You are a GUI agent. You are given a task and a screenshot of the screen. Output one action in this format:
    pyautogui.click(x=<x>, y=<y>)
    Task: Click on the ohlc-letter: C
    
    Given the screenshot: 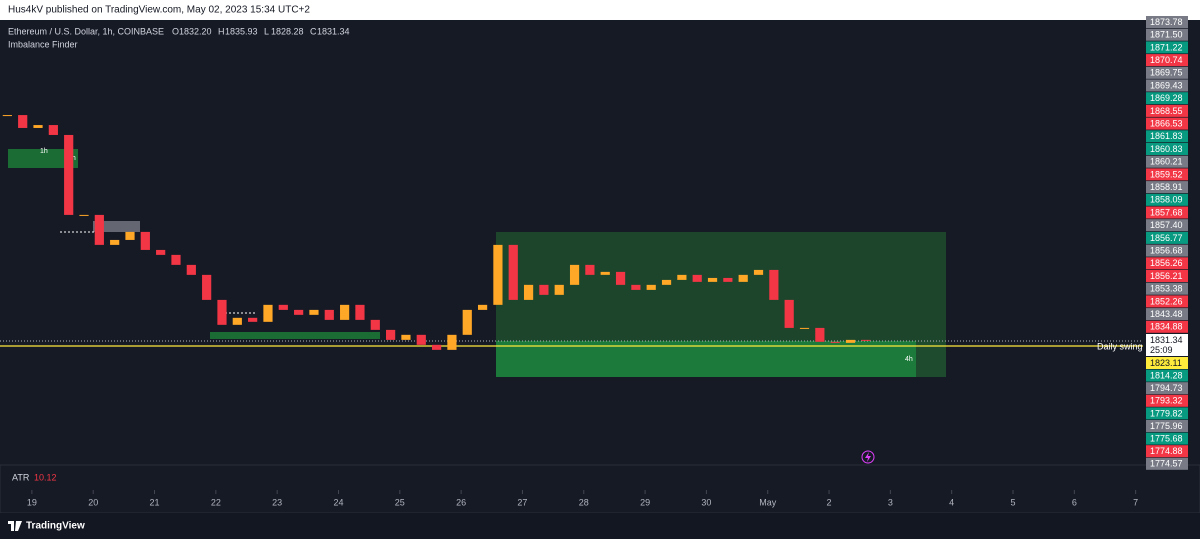 What is the action you would take?
    pyautogui.click(x=313, y=31)
    